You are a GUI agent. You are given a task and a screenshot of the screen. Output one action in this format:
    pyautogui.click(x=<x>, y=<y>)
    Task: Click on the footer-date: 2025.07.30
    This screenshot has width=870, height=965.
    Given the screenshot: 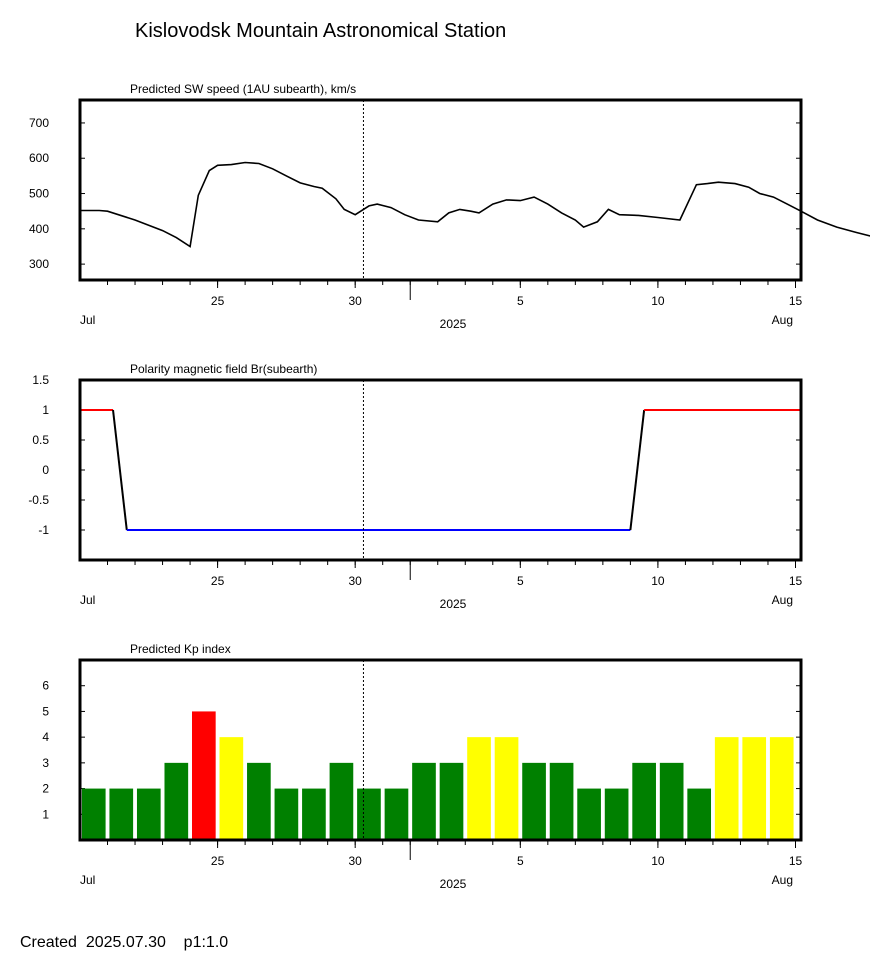 What is the action you would take?
    pyautogui.click(x=125, y=942)
    